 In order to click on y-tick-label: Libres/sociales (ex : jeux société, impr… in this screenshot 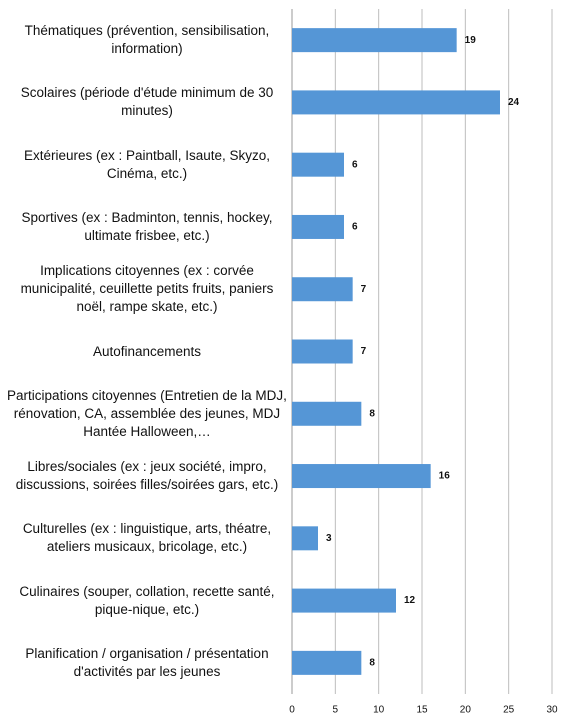, I will do `click(147, 476)`.